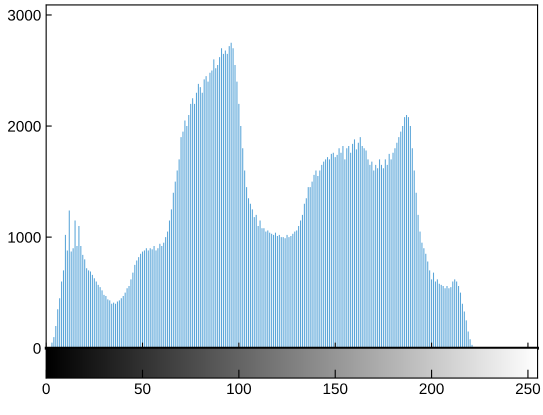 Image resolution: width=543 pixels, height=415 pixels. I want to click on y-tick-label: 1000, so click(24, 237).